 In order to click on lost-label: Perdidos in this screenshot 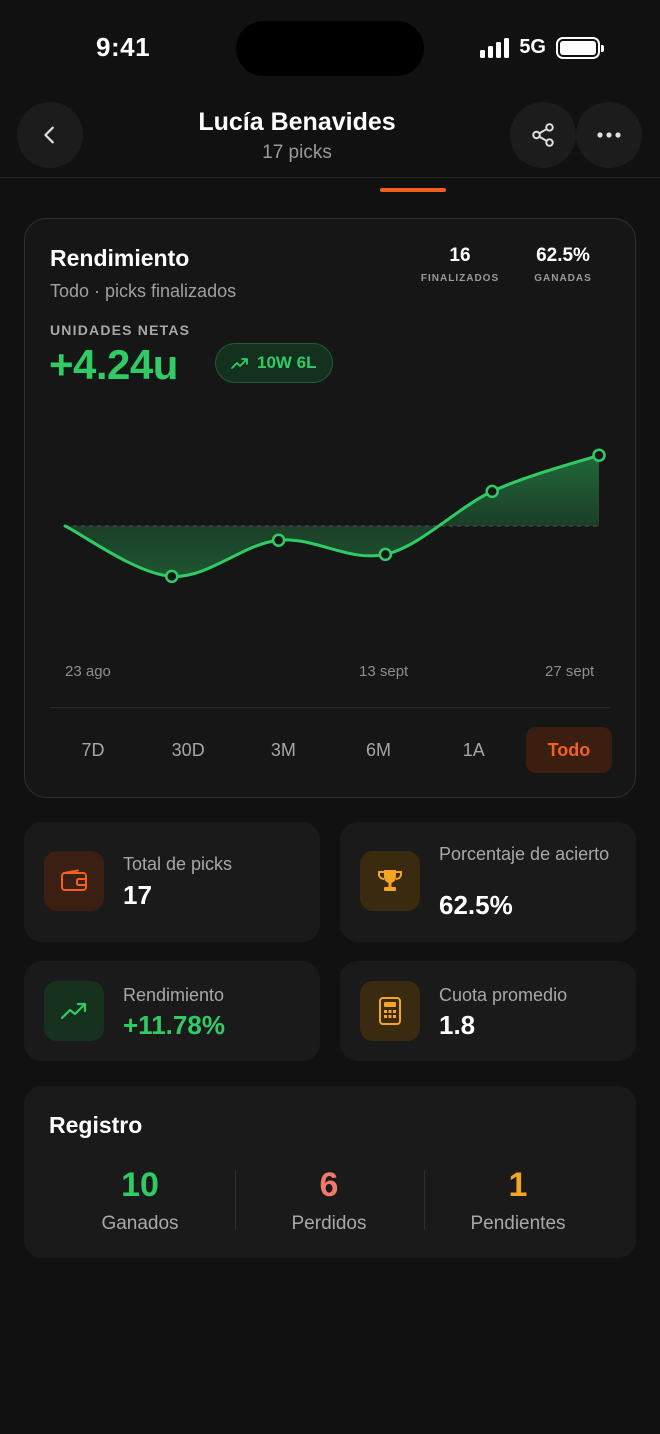, I will do `click(329, 1223)`.